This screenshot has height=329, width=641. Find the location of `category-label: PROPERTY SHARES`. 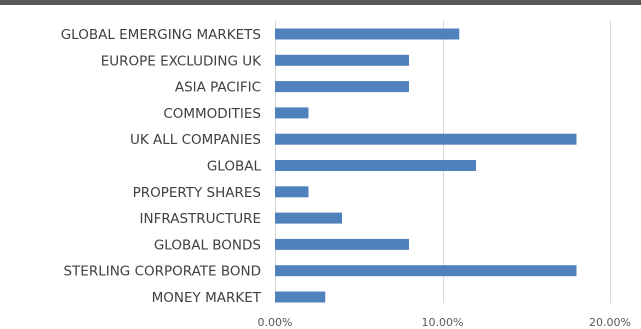

category-label: PROPERTY SHARES is located at coordinates (197, 193).